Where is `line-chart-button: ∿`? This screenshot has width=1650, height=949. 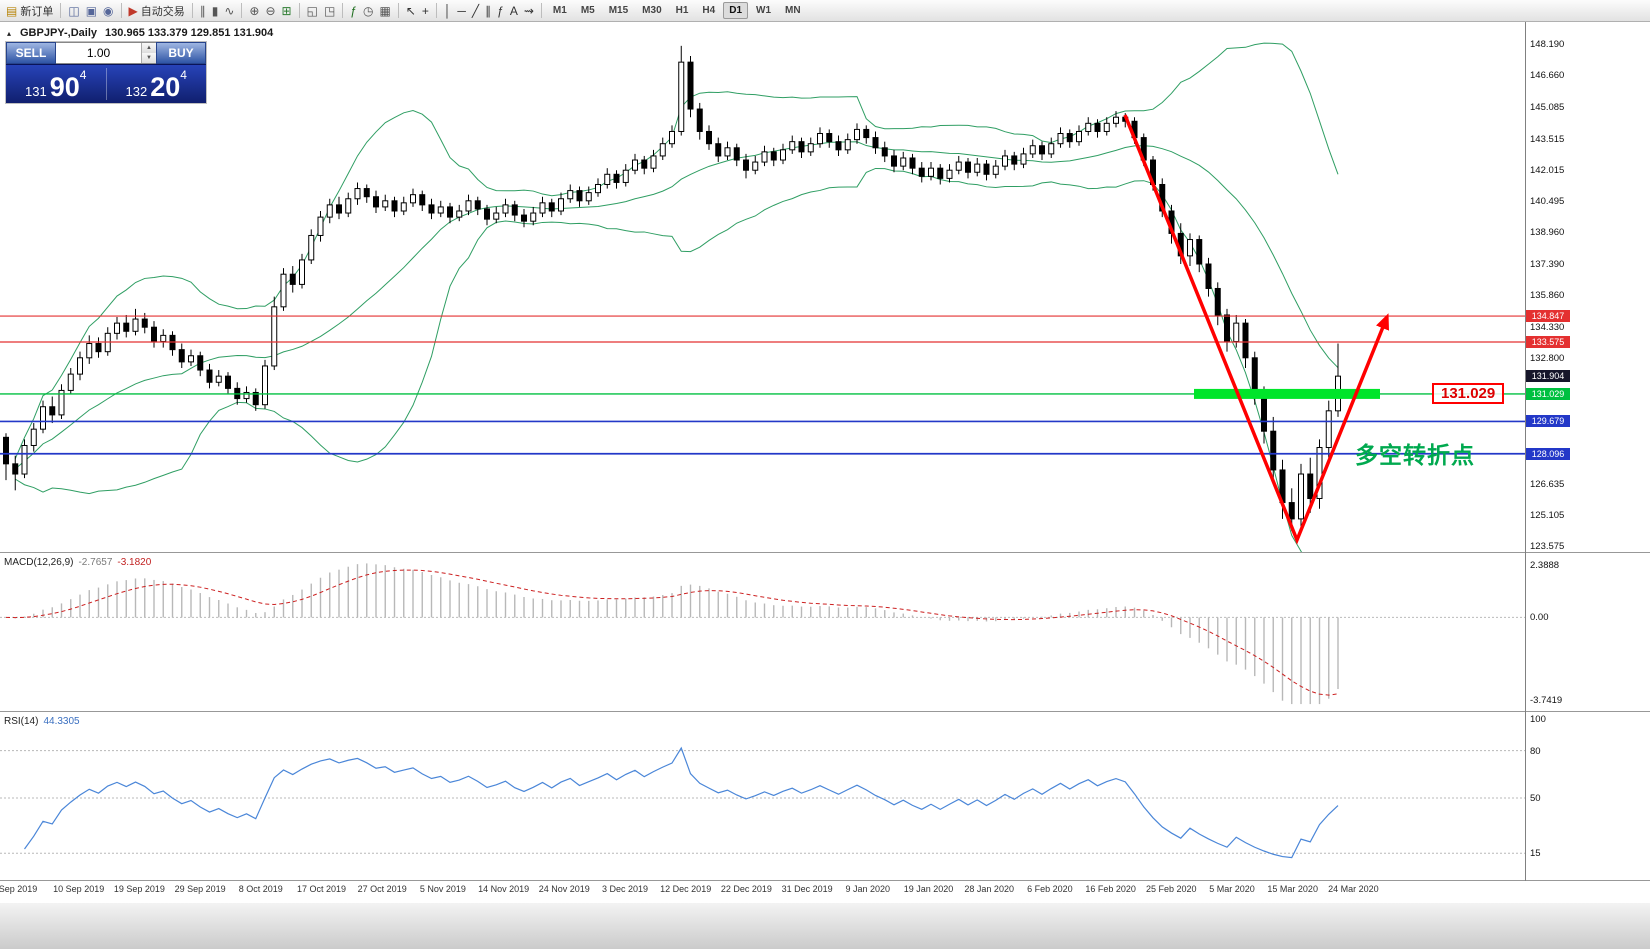
line-chart-button: ∿ is located at coordinates (229, 11).